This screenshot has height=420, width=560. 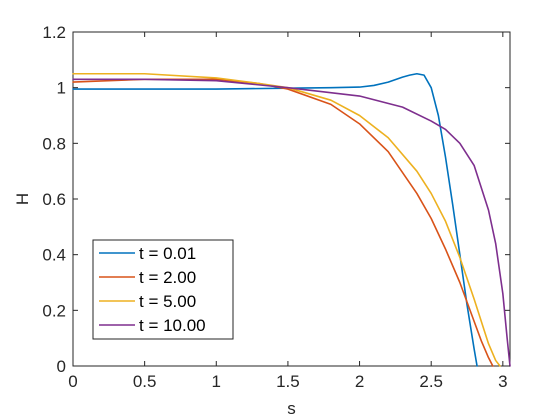 I want to click on legend-label-4: t = 10.00, so click(x=172, y=325).